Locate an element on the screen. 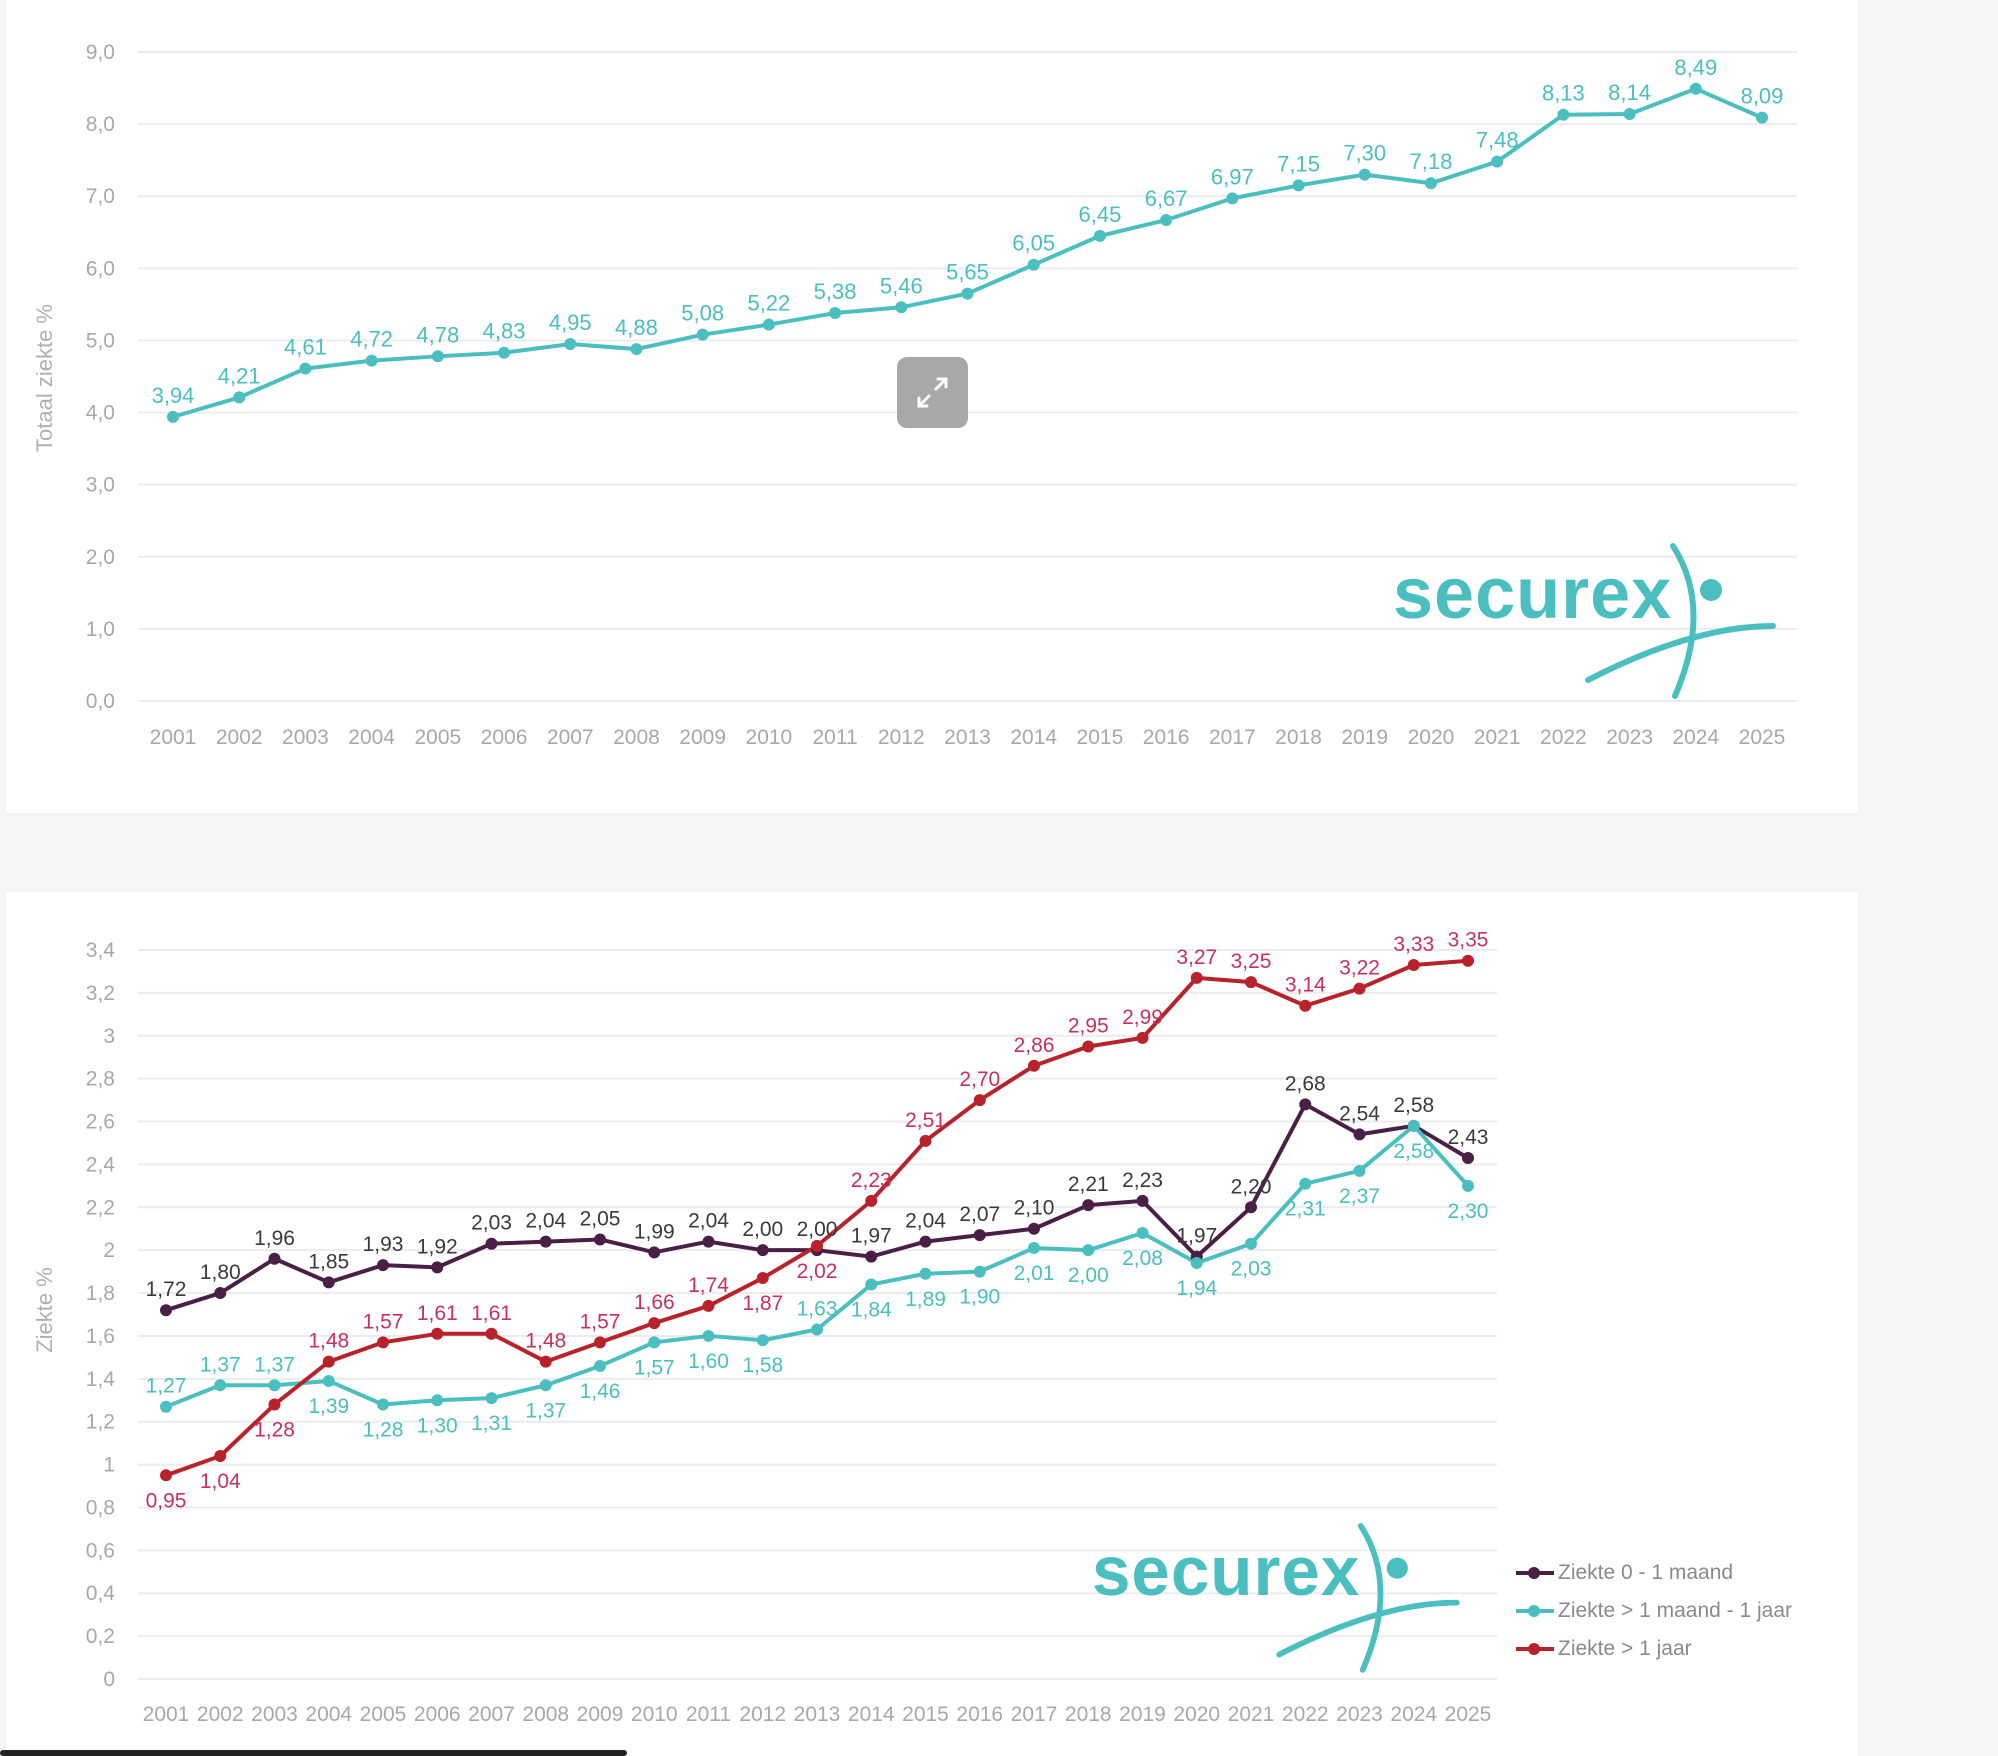  data-label: 1,90 is located at coordinates (979, 1297).